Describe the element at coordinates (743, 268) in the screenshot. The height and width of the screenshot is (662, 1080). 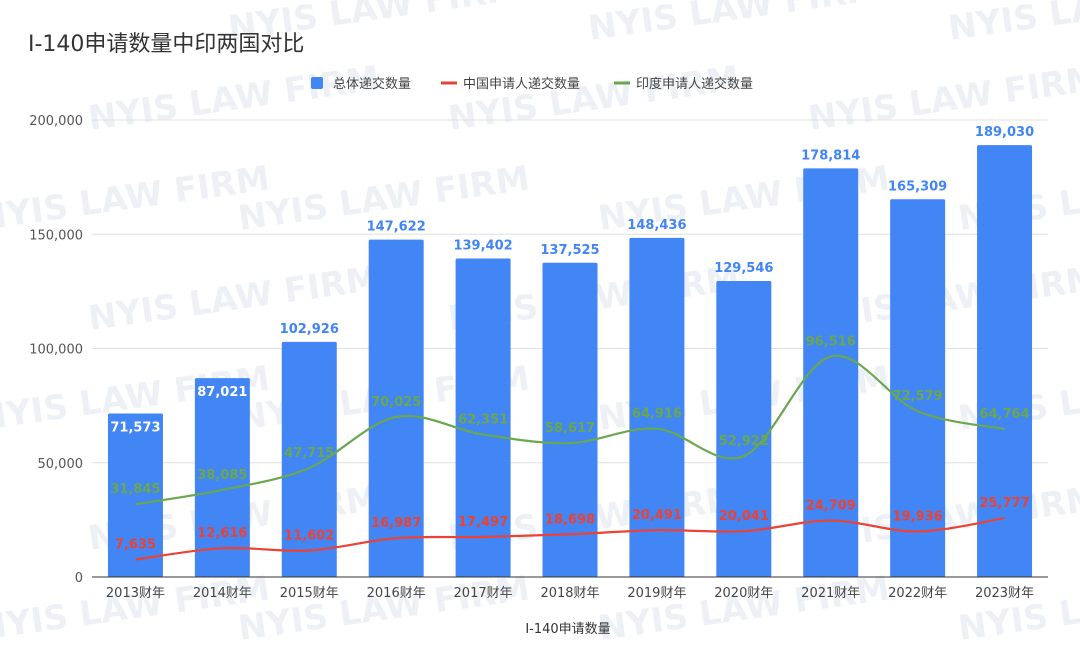
I see `bar-data-label: 129,546` at that location.